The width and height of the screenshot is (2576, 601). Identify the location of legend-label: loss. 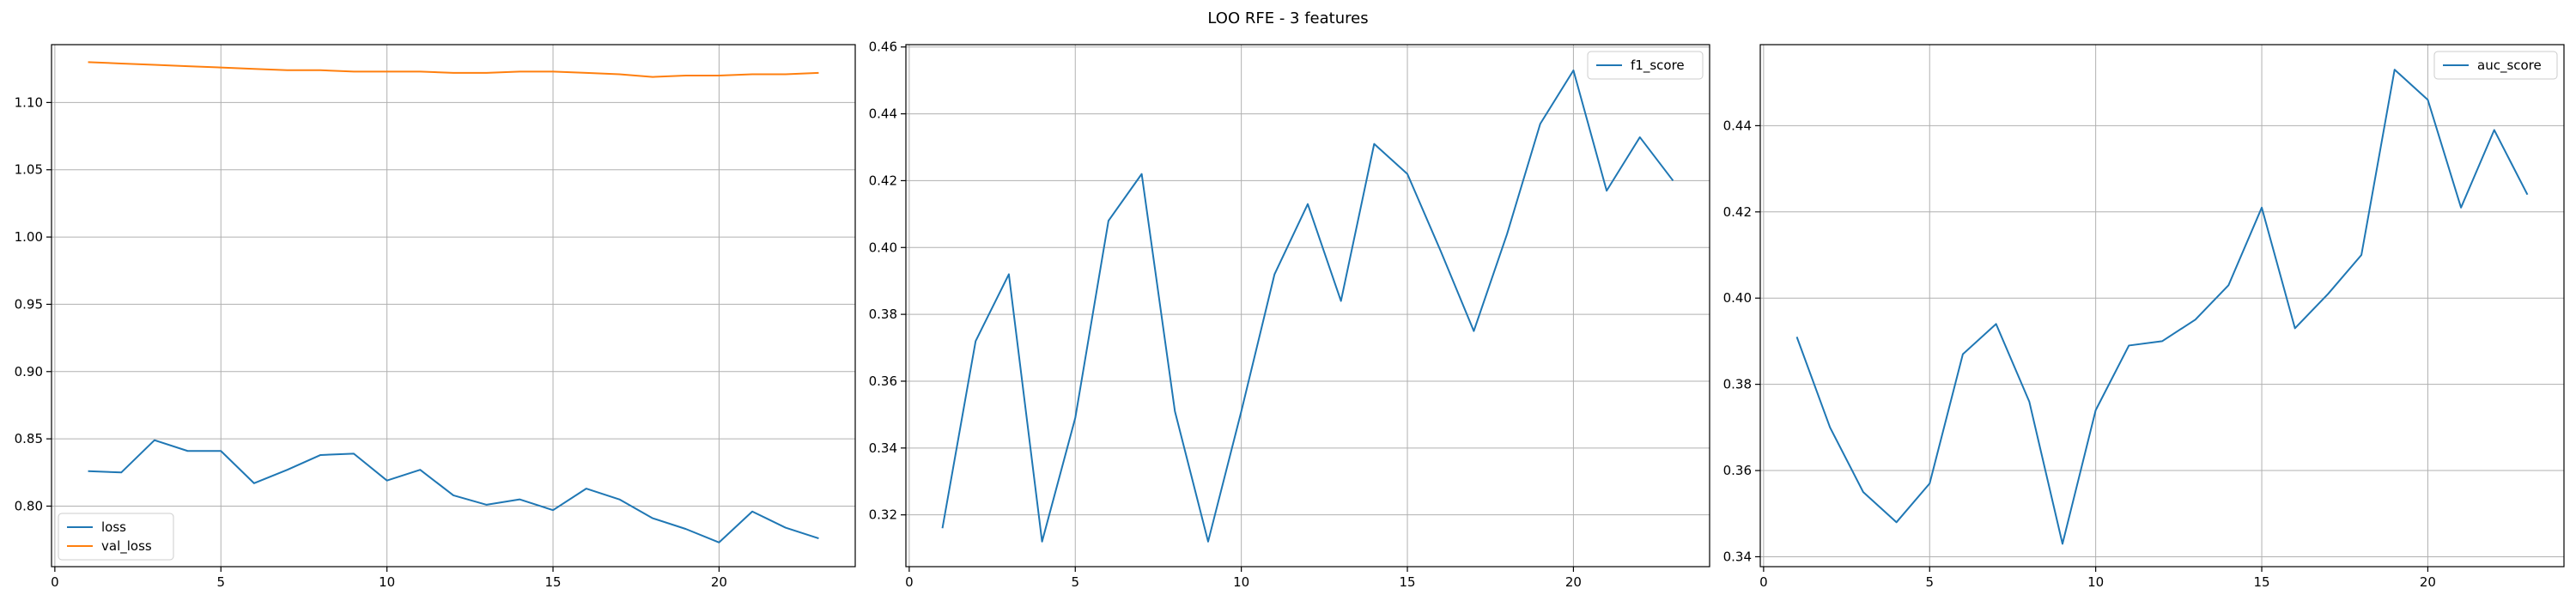
(113, 527).